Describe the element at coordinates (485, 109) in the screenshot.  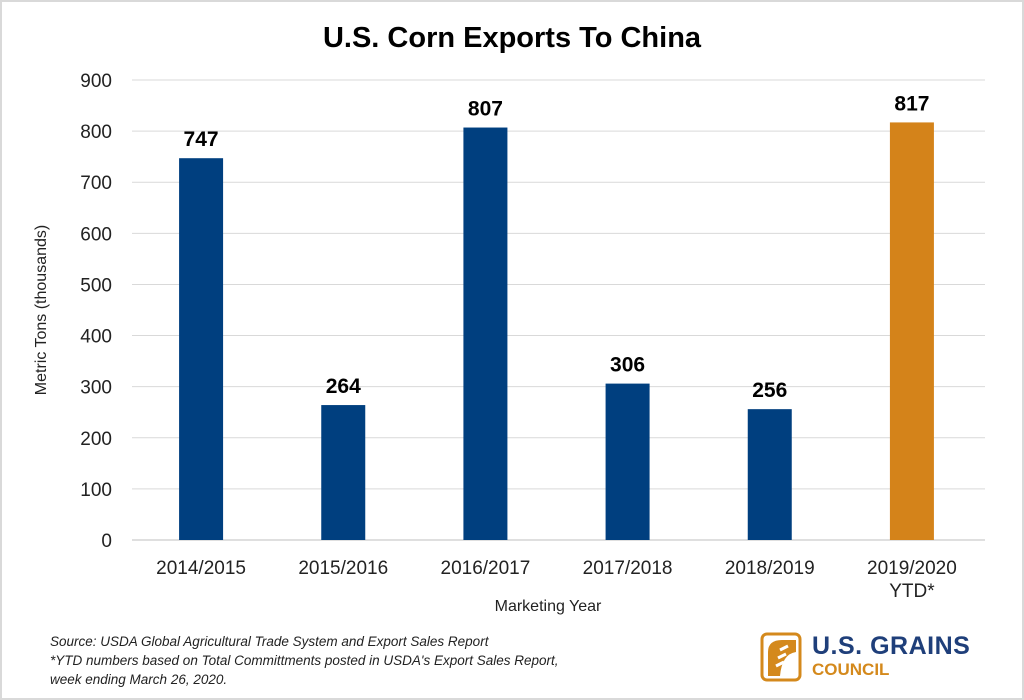
I see `data-label: 807` at that location.